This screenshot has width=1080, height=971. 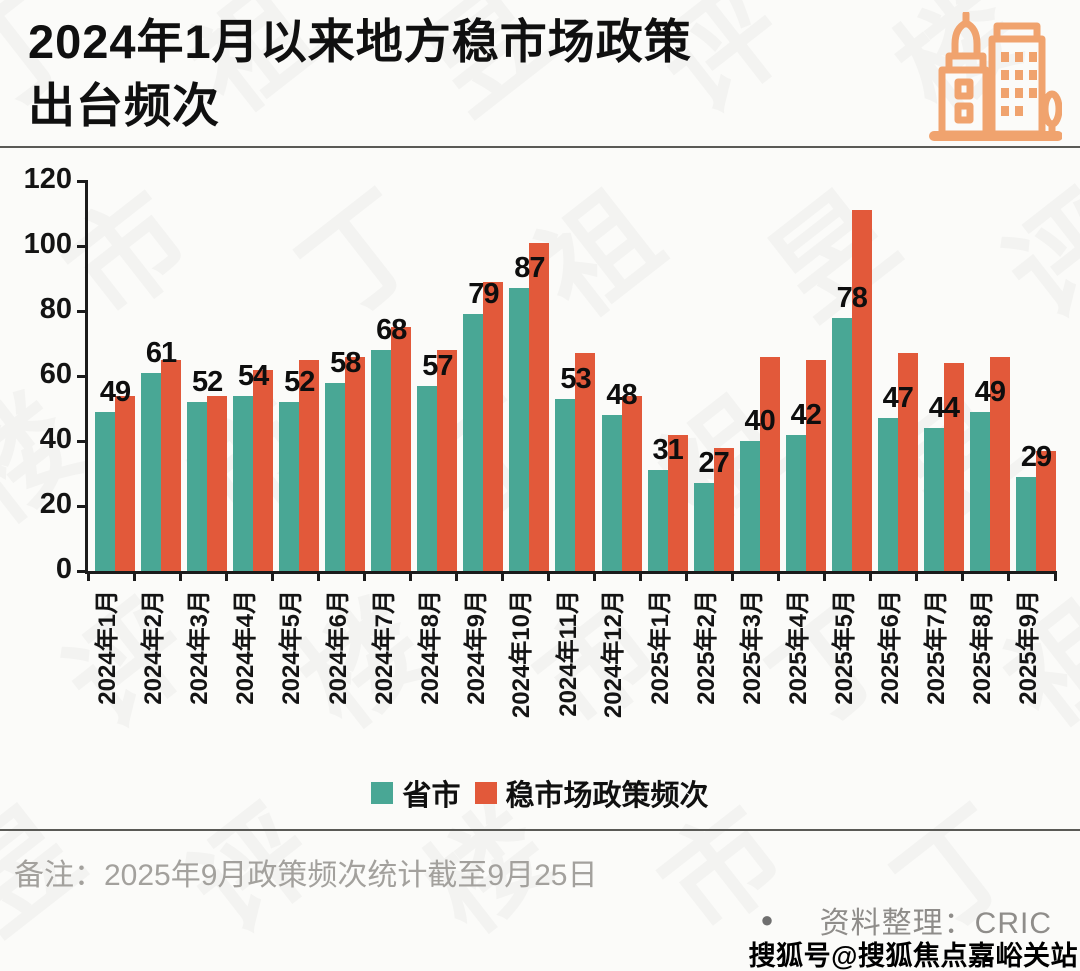 What do you see at coordinates (345, 362) in the screenshot?
I see `bar-value-label: 58` at bounding box center [345, 362].